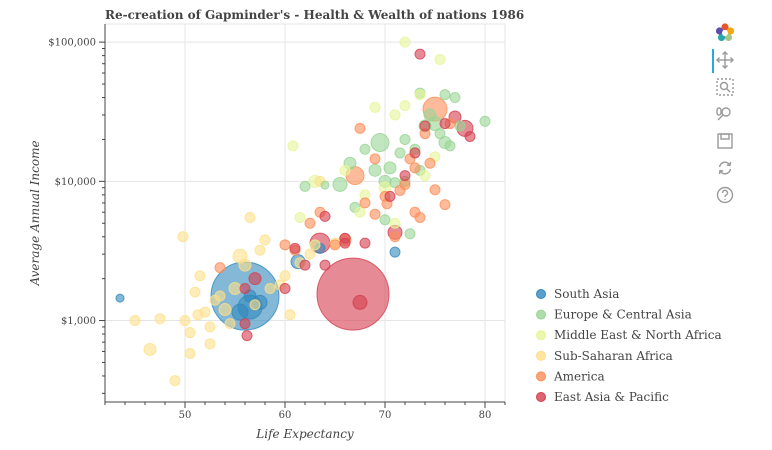 This screenshot has height=450, width=772. What do you see at coordinates (72, 43) in the screenshot?
I see `y-tick-label: $100,000` at bounding box center [72, 43].